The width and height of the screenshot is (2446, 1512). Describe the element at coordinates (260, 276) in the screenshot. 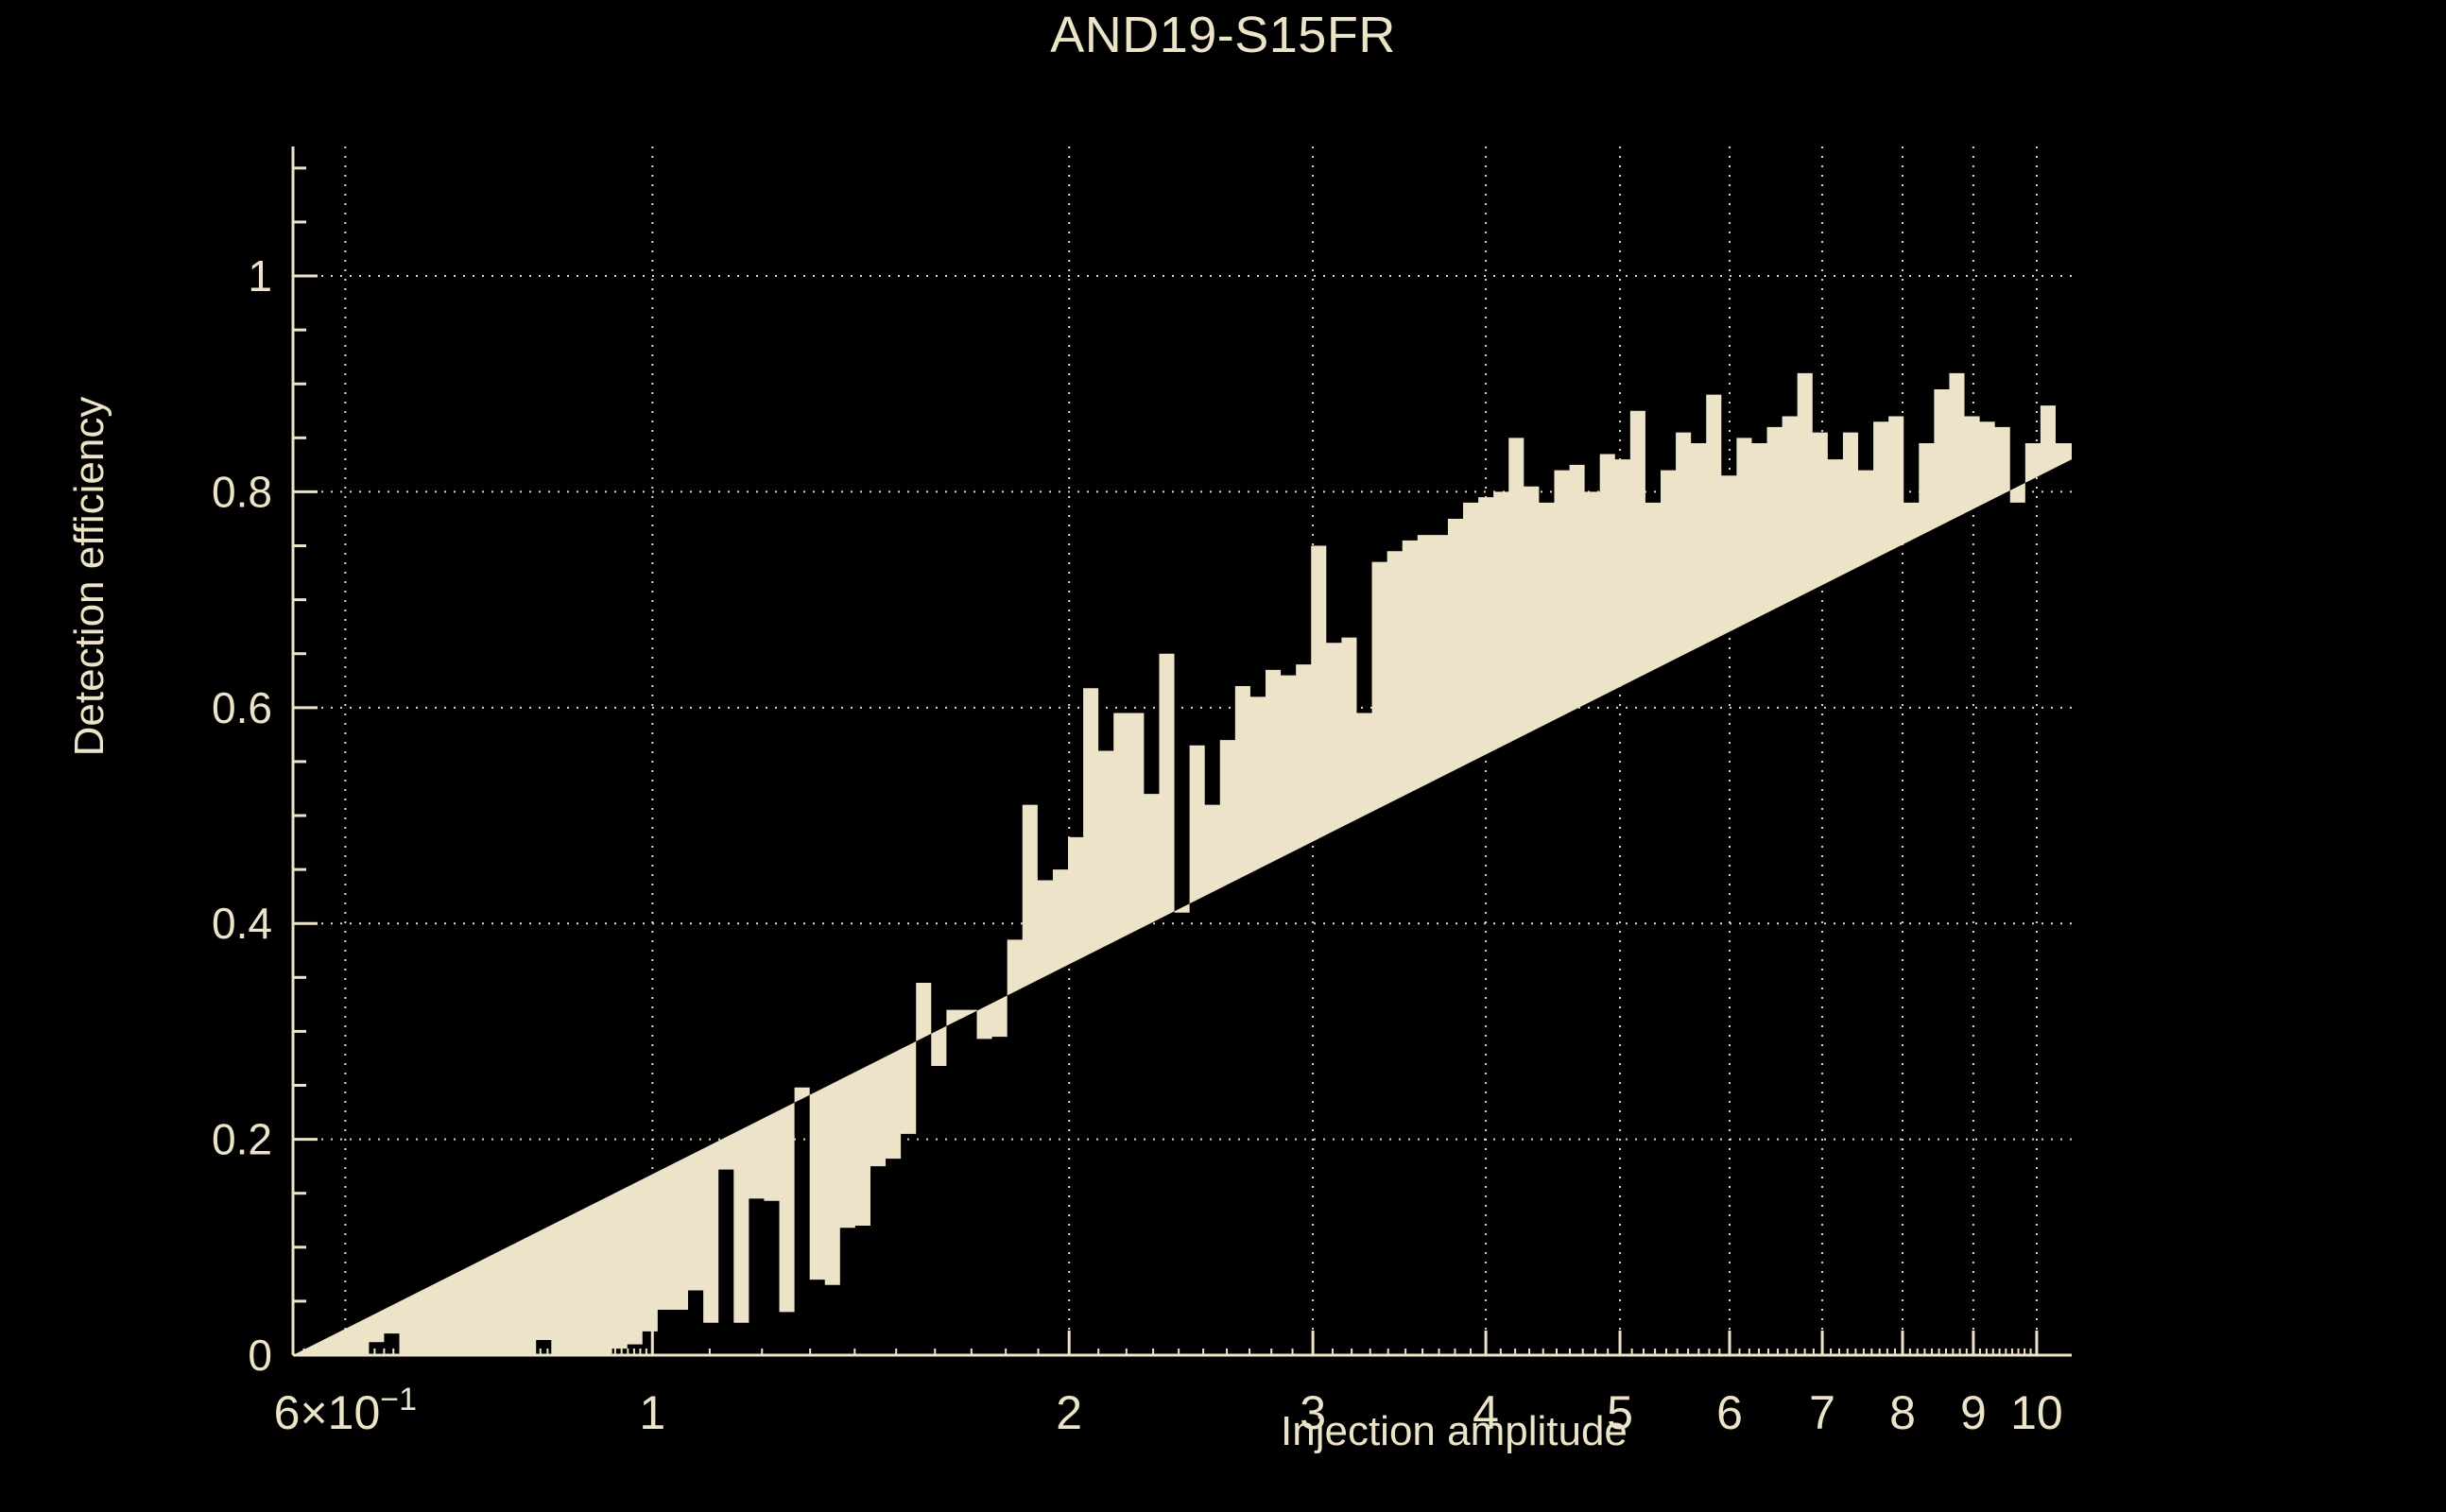

I see `y-tick-label: 1` at that location.